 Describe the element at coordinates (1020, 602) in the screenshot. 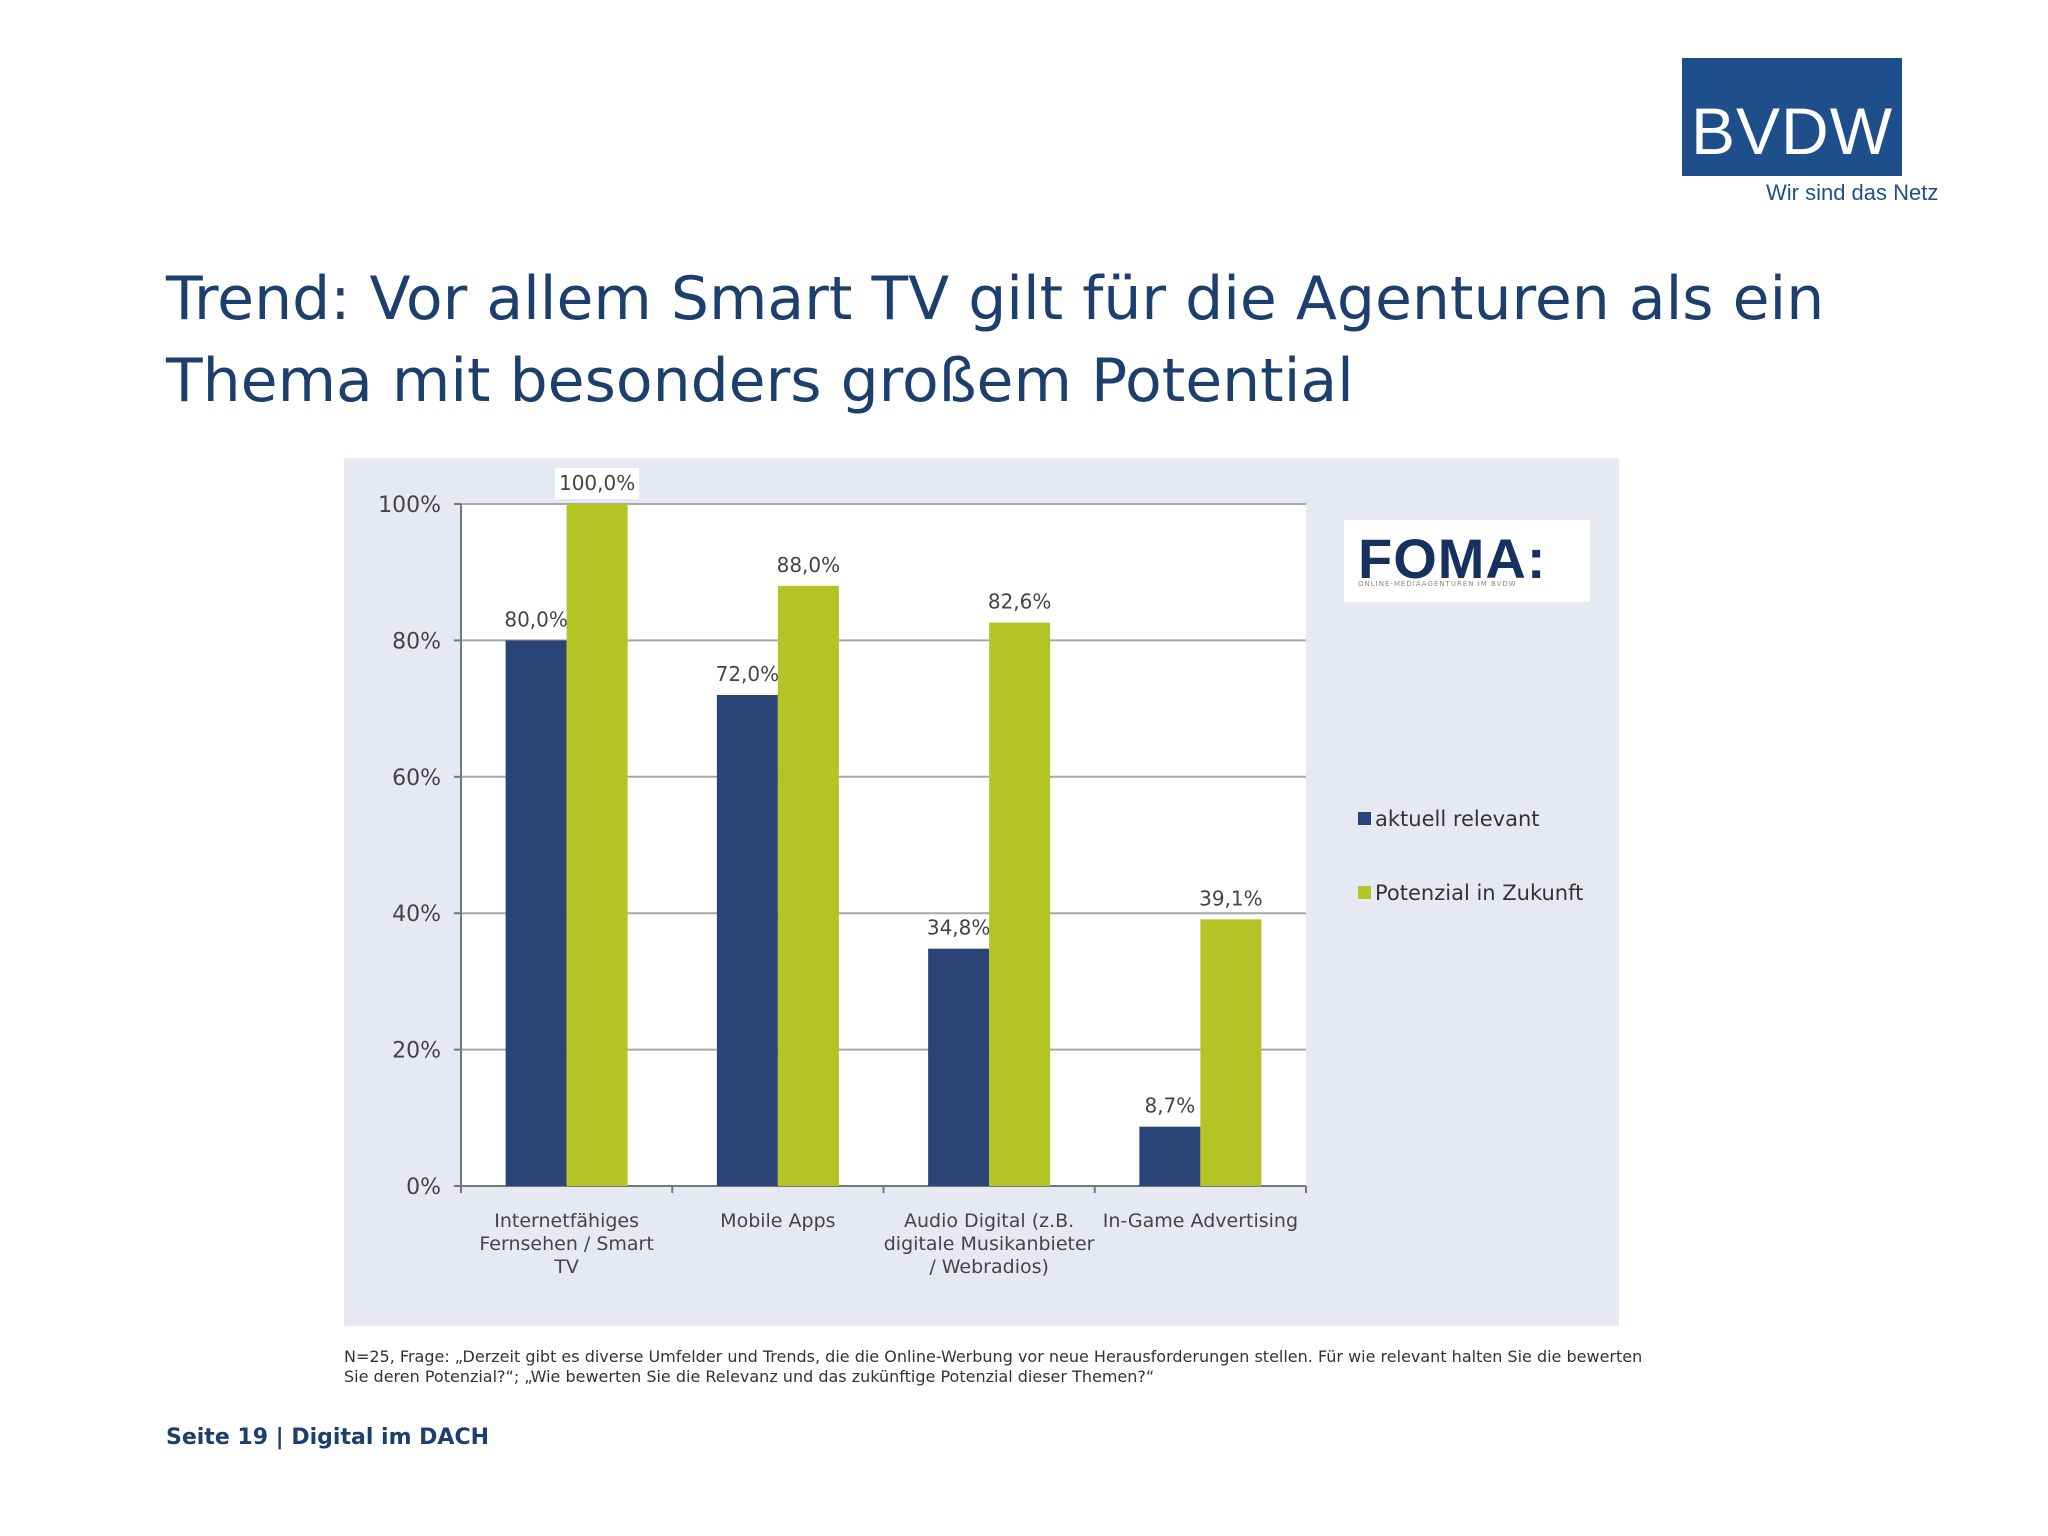

I see `data-label: 82,6%` at that location.